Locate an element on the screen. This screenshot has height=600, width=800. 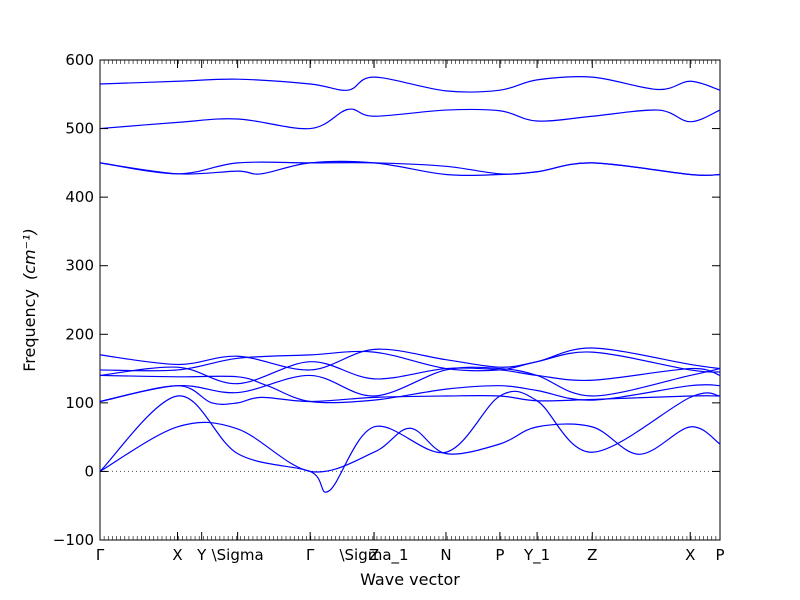
y-tick-label: 600 is located at coordinates (79, 60).